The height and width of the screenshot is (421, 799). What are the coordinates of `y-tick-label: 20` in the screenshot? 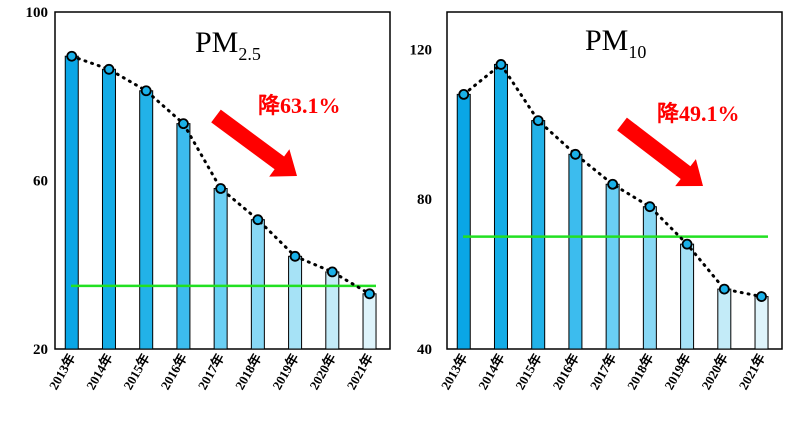 It's located at (40, 350).